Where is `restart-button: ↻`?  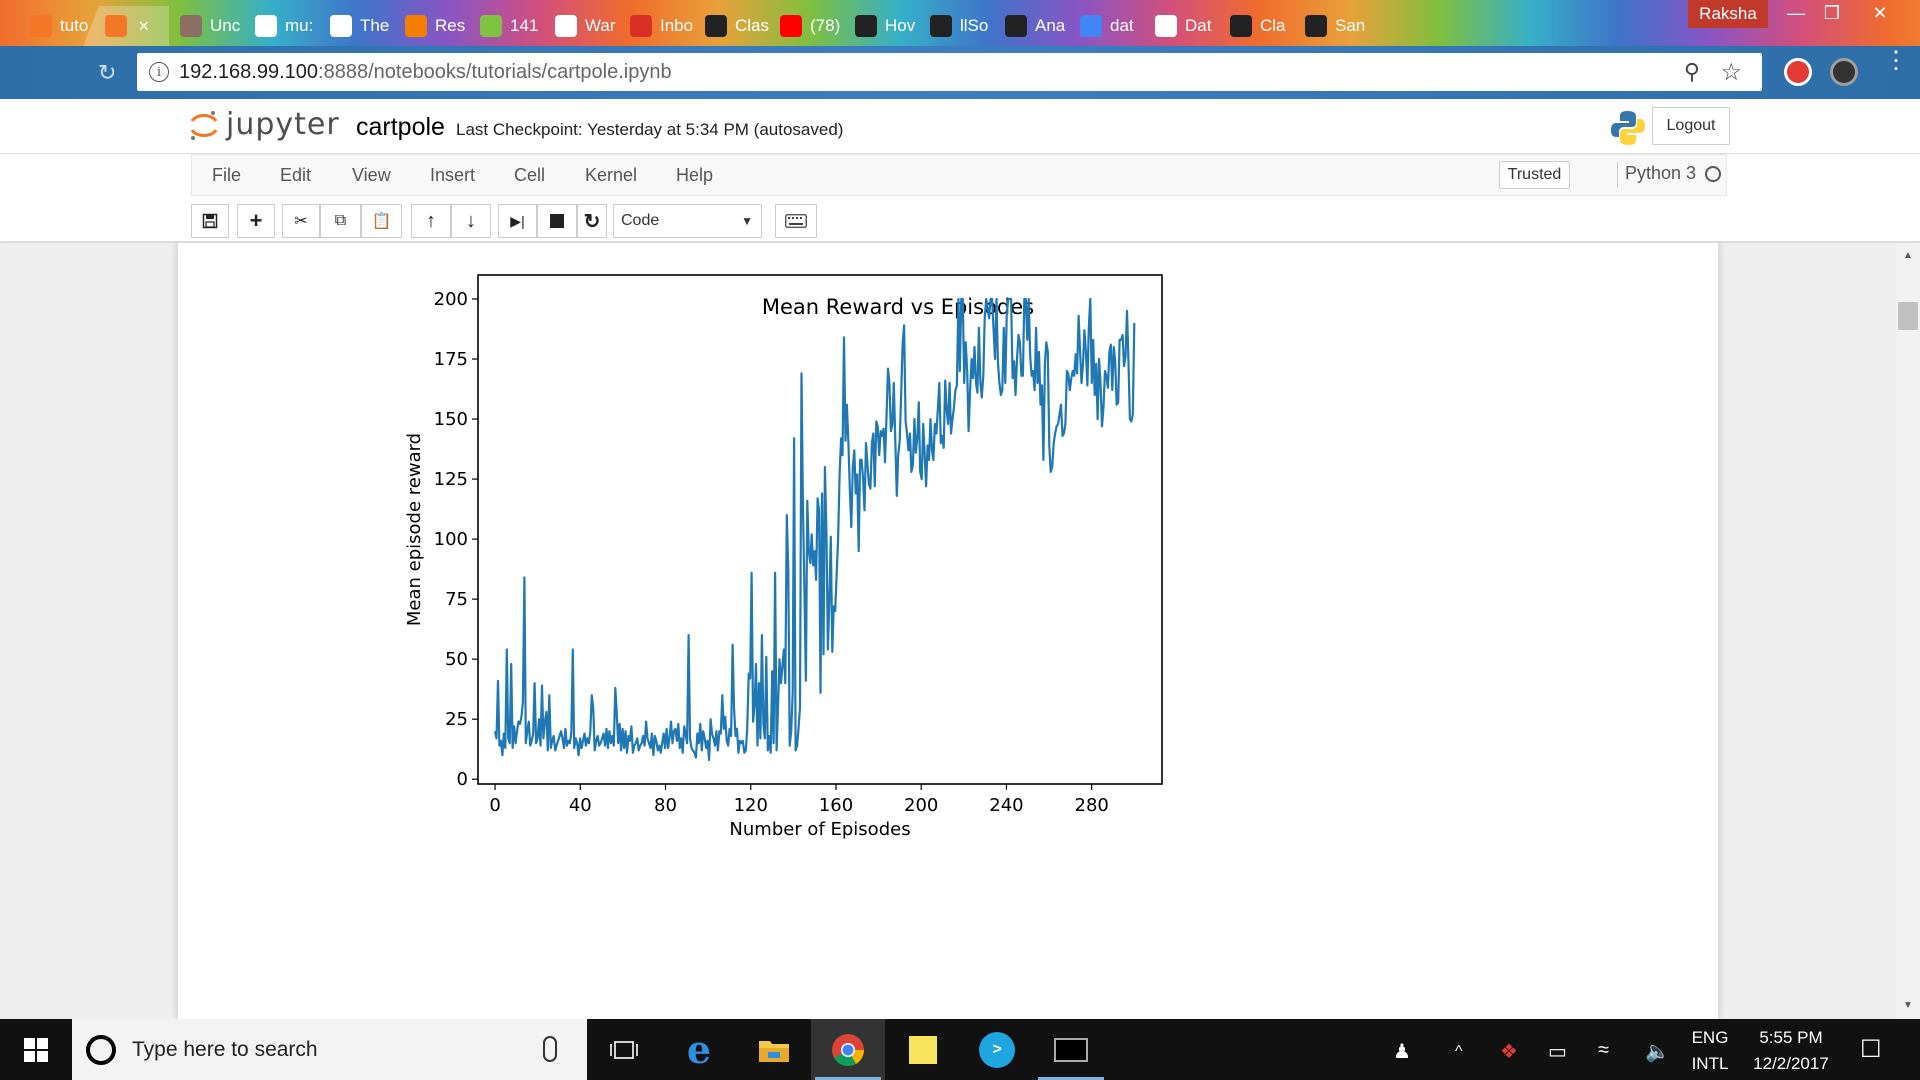
restart-button: ↻ is located at coordinates (592, 221).